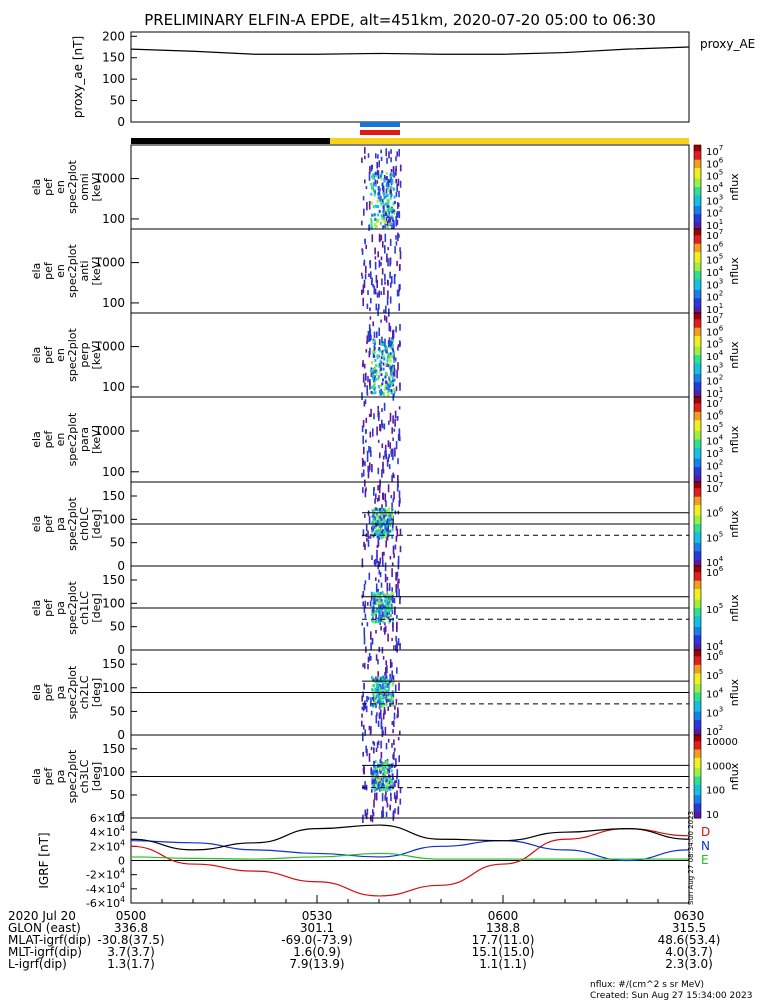  I want to click on colorbar-label: nflux, so click(734, 355).